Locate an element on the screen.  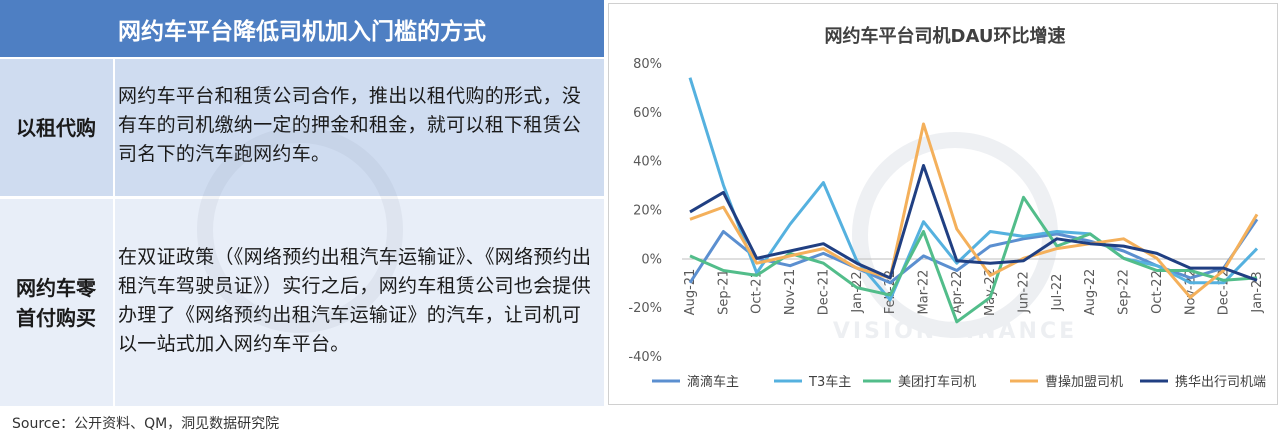
table-title: 网约车平台降低司机加入门槛的方式 is located at coordinates (302, 28).